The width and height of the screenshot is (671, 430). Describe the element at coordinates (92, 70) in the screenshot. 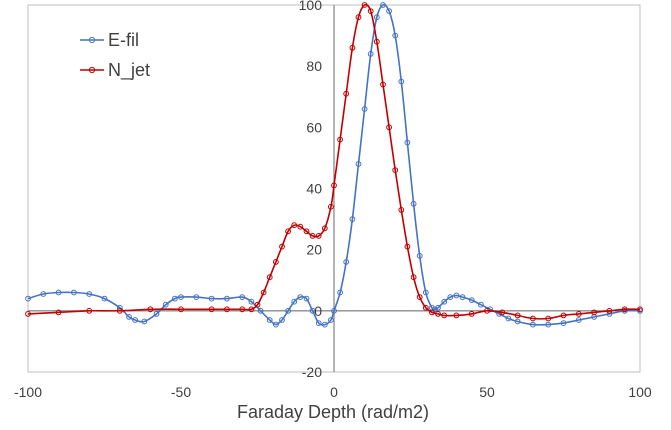

I see `legend-marker` at that location.